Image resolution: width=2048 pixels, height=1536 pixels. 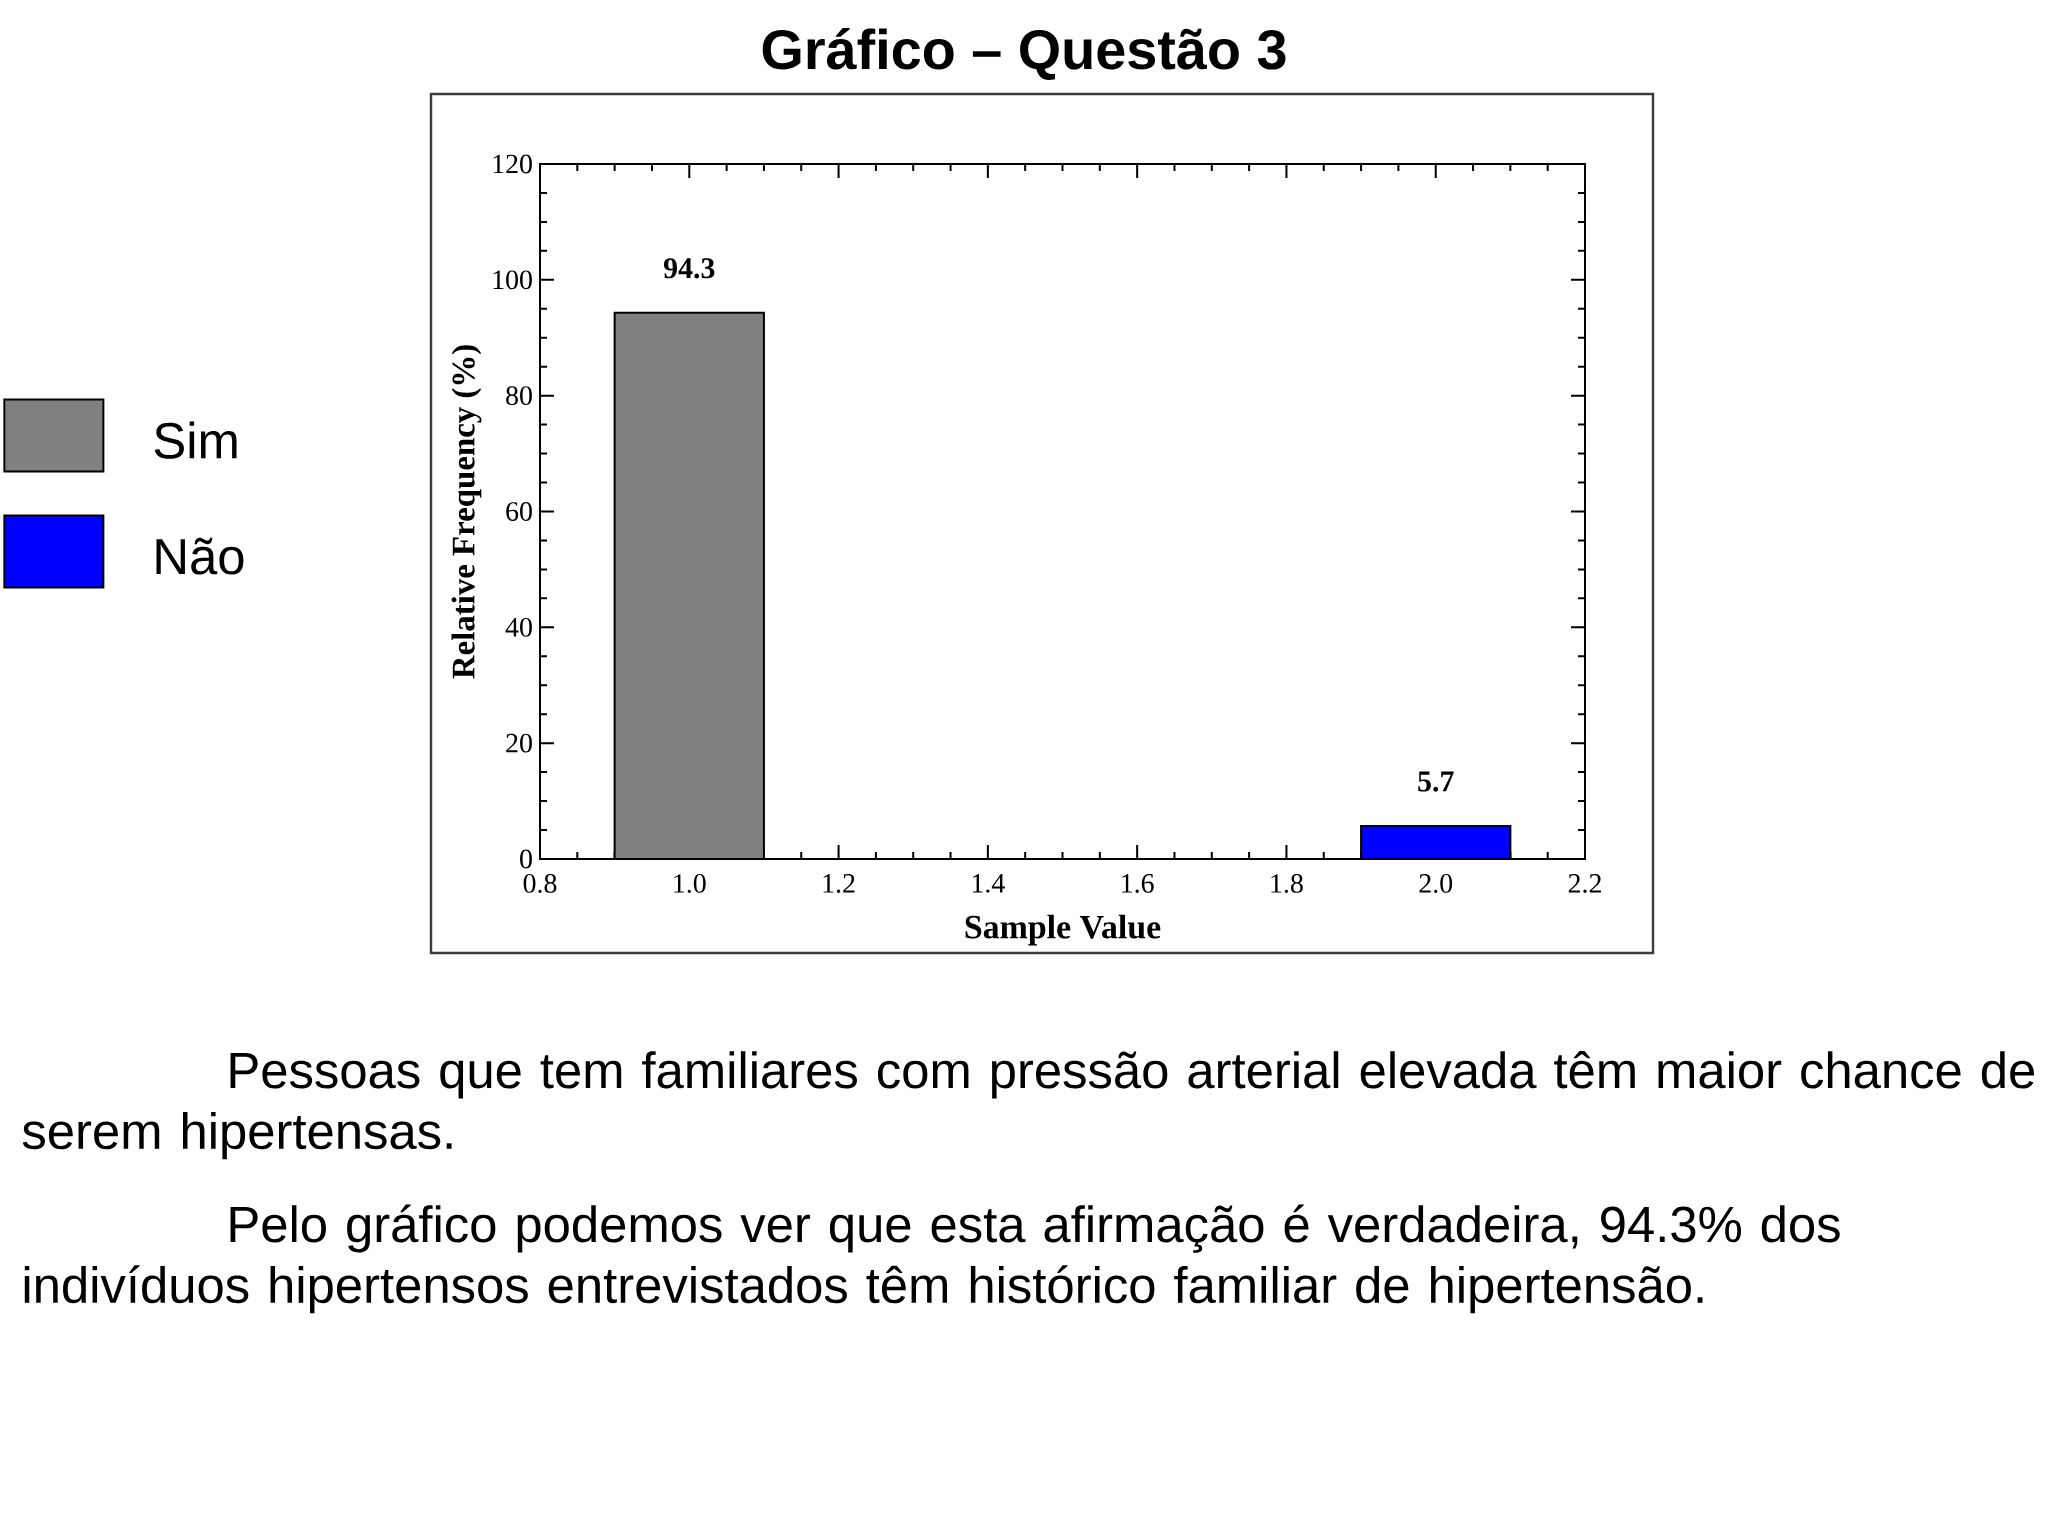 What do you see at coordinates (519, 511) in the screenshot?
I see `y-tick-label: 60` at bounding box center [519, 511].